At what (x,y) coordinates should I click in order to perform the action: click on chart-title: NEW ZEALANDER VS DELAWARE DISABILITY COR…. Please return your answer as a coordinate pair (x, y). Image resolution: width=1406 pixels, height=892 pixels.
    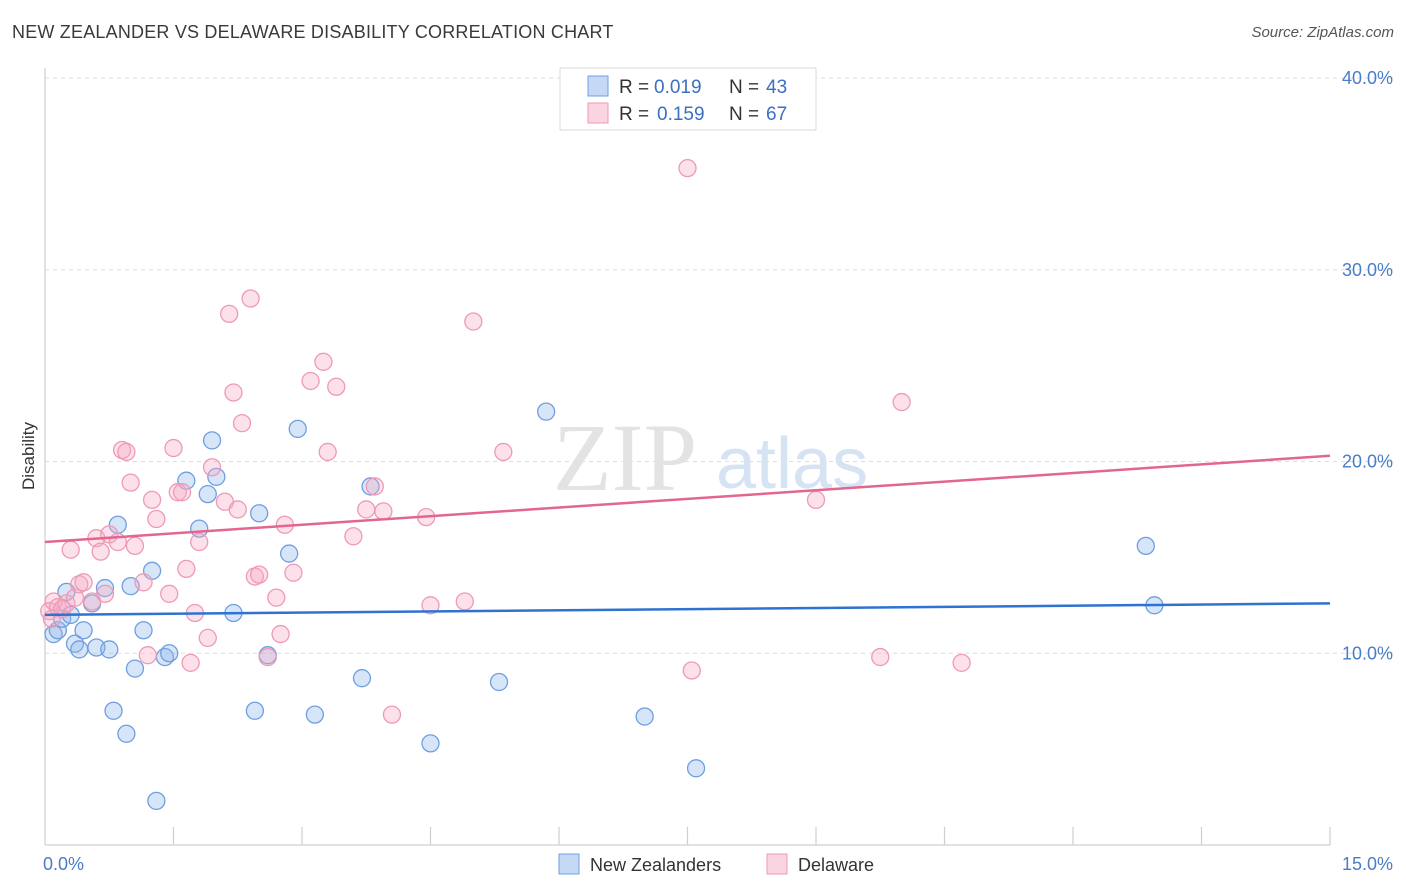
    Looking at the image, I should click on (313, 32).